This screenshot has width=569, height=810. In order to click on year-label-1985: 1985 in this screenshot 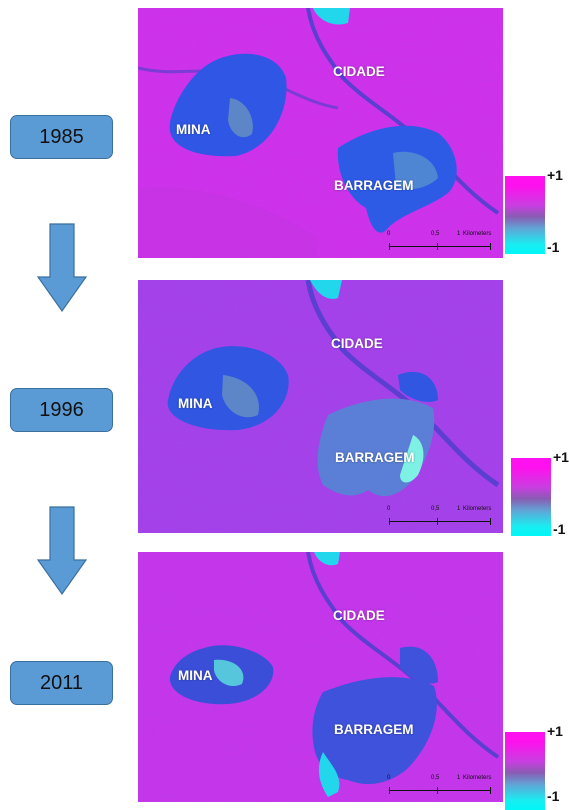, I will do `click(61, 137)`.